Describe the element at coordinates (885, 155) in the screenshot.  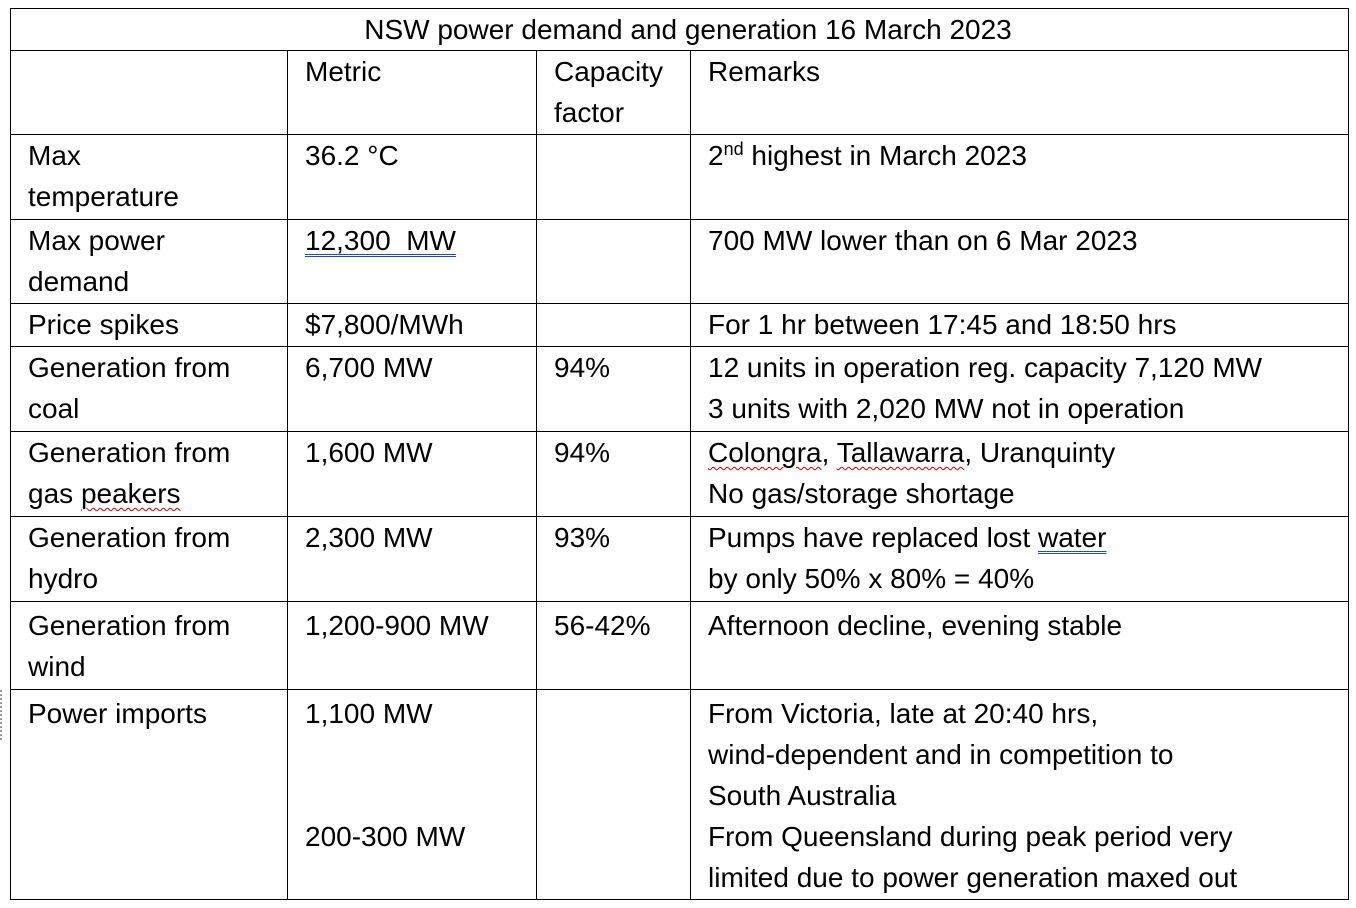
I see `remarks-suffix: highest in March 2023` at that location.